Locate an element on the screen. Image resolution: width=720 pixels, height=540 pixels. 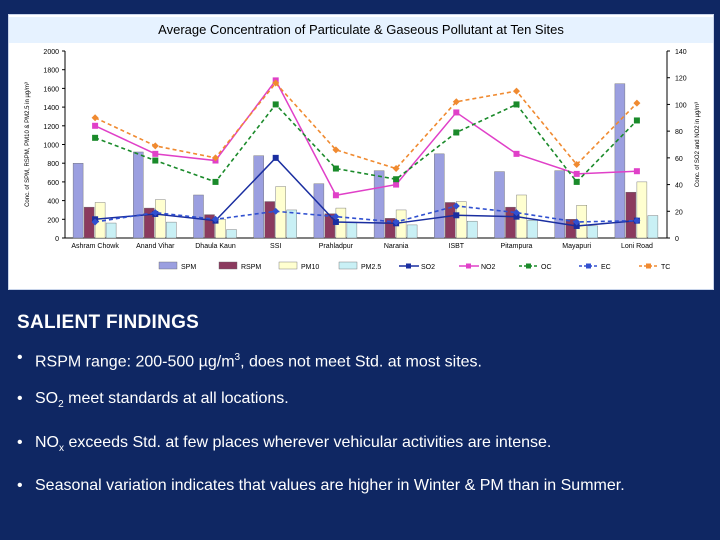
x-tick-label: ISBT is located at coordinates (457, 246).